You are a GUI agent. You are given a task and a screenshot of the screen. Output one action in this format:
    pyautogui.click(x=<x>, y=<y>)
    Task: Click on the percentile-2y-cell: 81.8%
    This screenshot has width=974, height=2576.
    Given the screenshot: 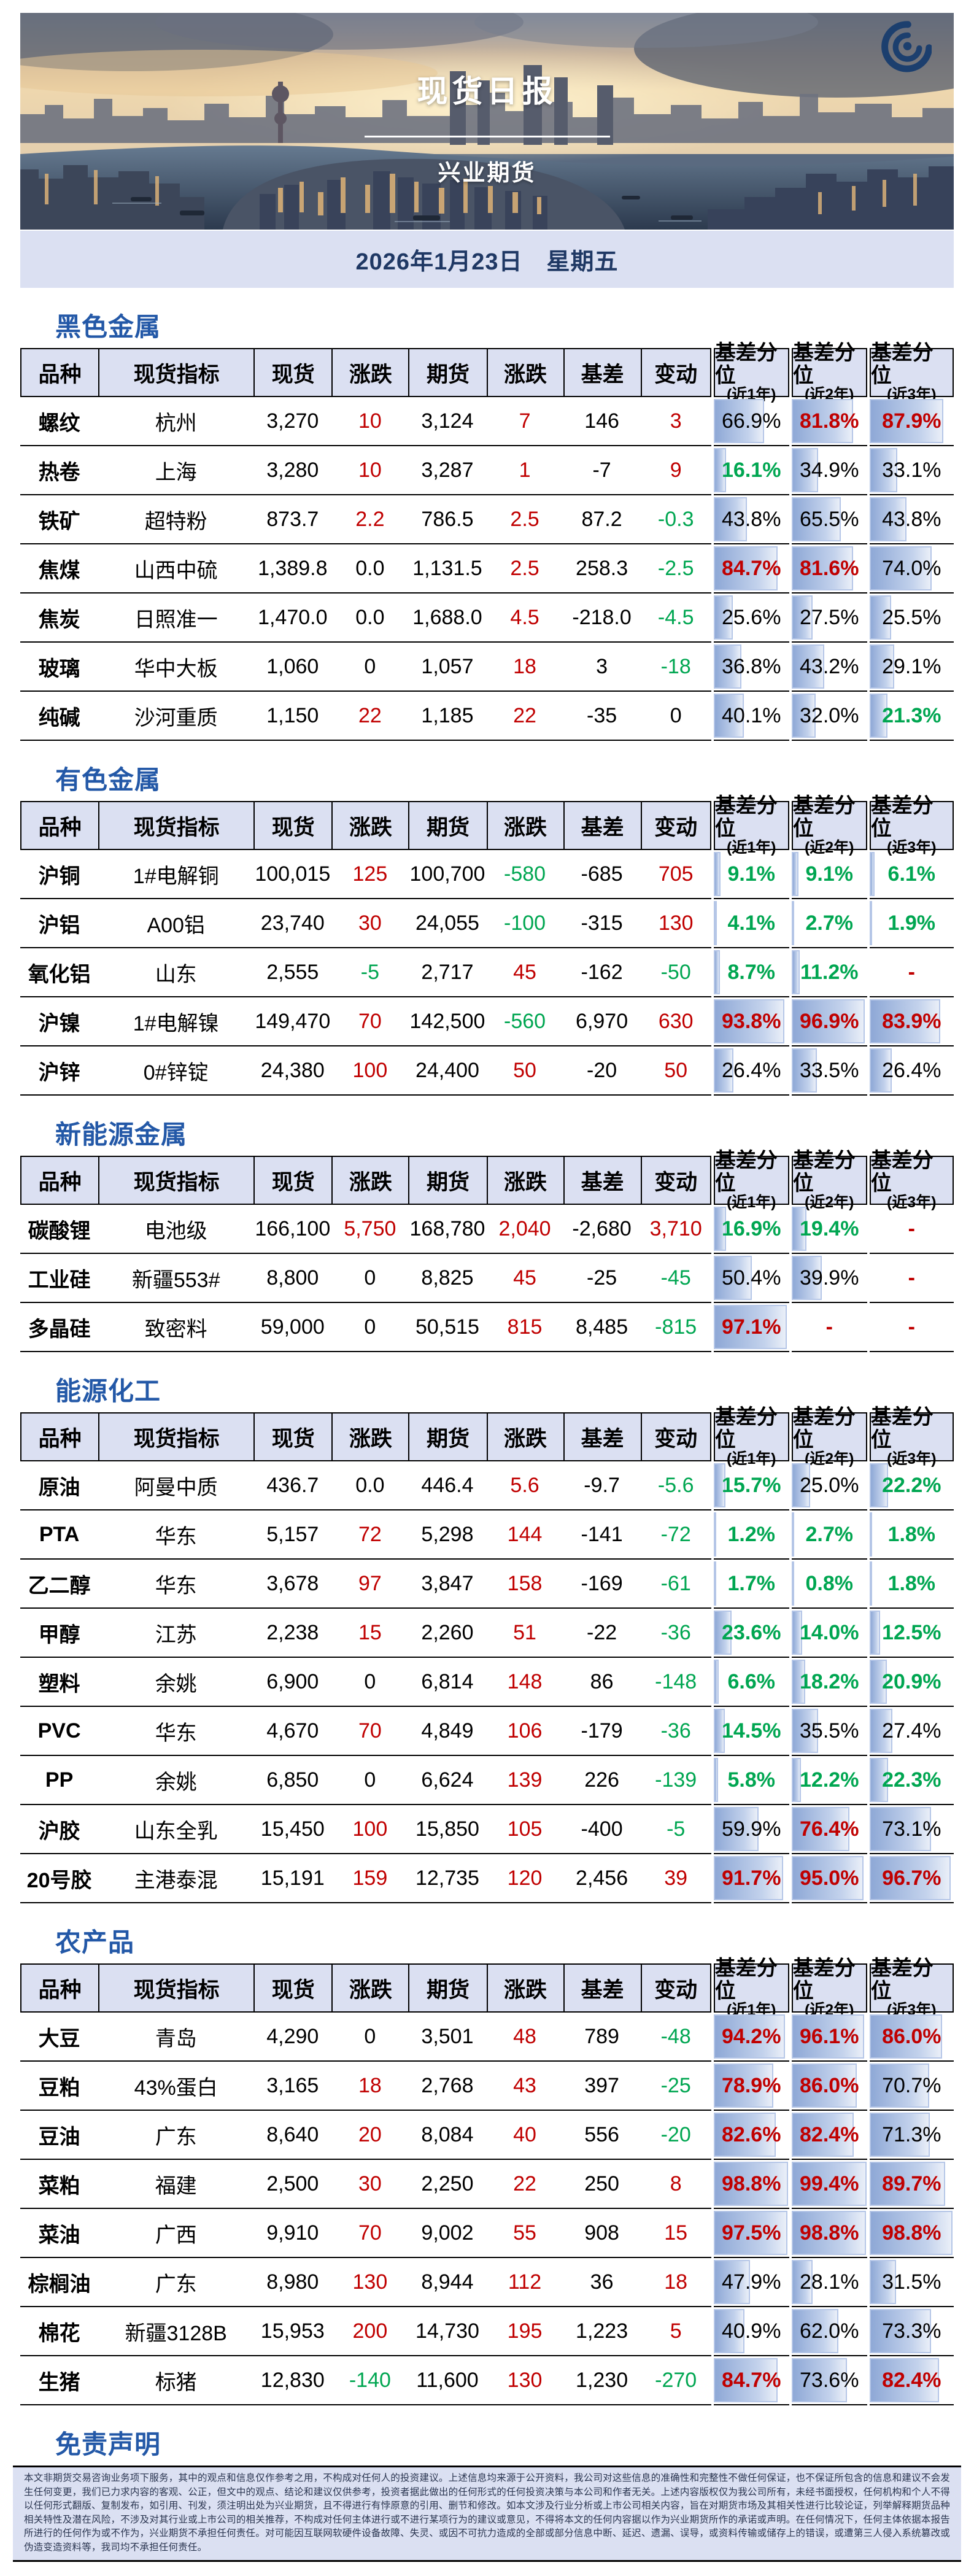 What is the action you would take?
    pyautogui.click(x=829, y=421)
    